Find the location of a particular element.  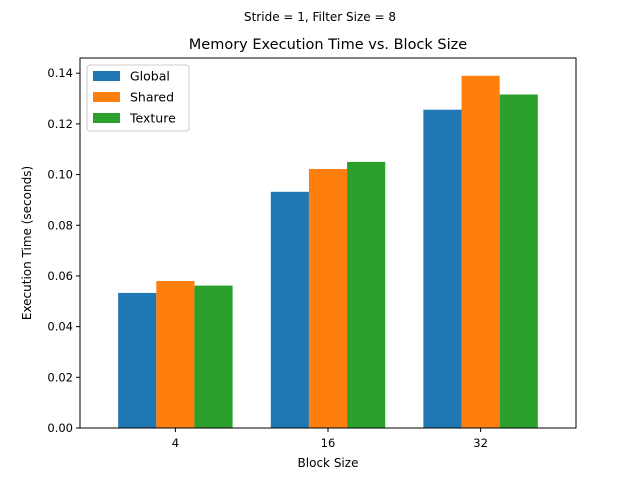

x-tick-label: 16 is located at coordinates (328, 443).